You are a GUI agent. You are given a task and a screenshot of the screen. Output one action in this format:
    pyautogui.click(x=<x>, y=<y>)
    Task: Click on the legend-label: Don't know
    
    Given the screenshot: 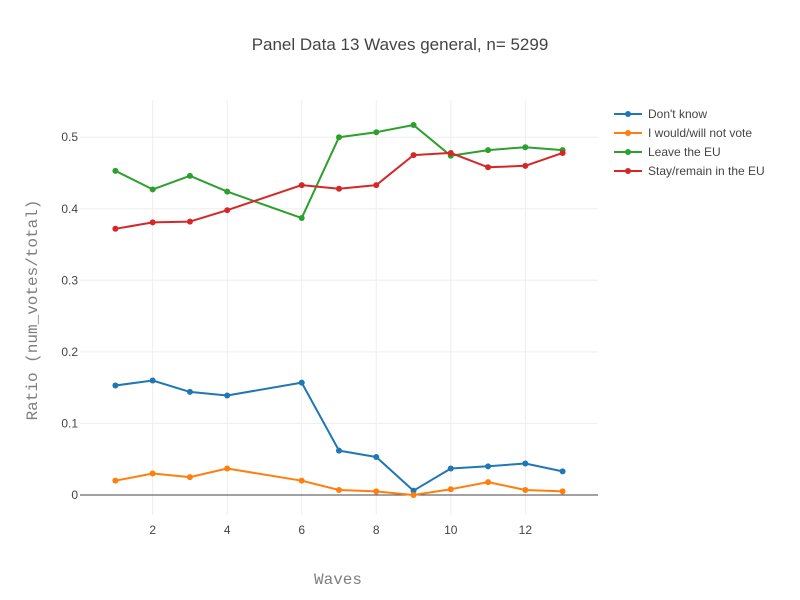 What is the action you would take?
    pyautogui.click(x=677, y=114)
    